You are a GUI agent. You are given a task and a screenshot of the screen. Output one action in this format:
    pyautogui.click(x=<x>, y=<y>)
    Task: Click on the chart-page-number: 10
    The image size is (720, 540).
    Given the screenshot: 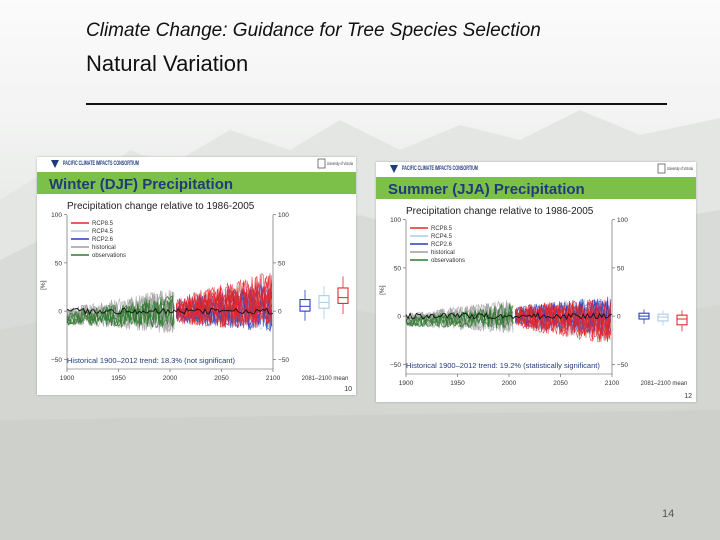 What is the action you would take?
    pyautogui.click(x=348, y=389)
    